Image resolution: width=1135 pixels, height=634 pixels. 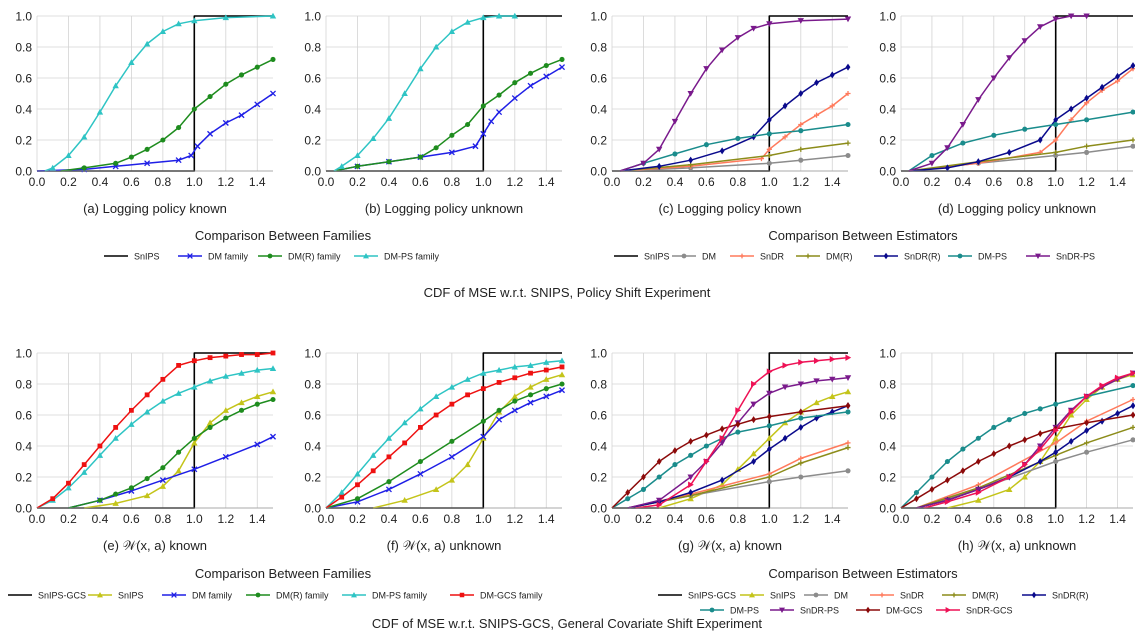 What do you see at coordinates (824, 257) in the screenshot?
I see `legend-entry: DM(R)` at bounding box center [824, 257].